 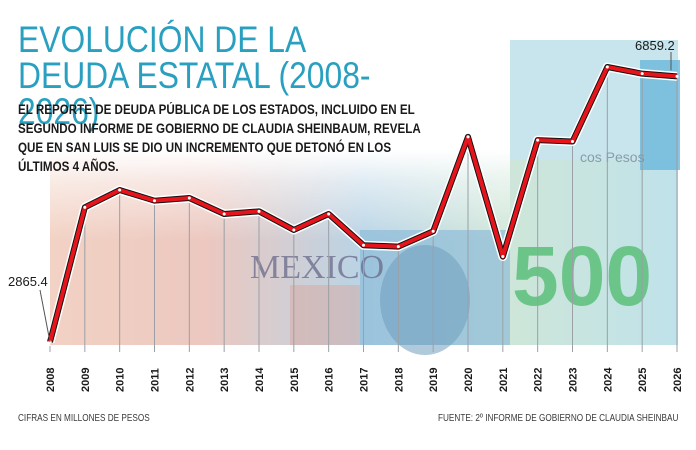 What do you see at coordinates (539, 380) in the screenshot?
I see `x-tick-label: 2022` at bounding box center [539, 380].